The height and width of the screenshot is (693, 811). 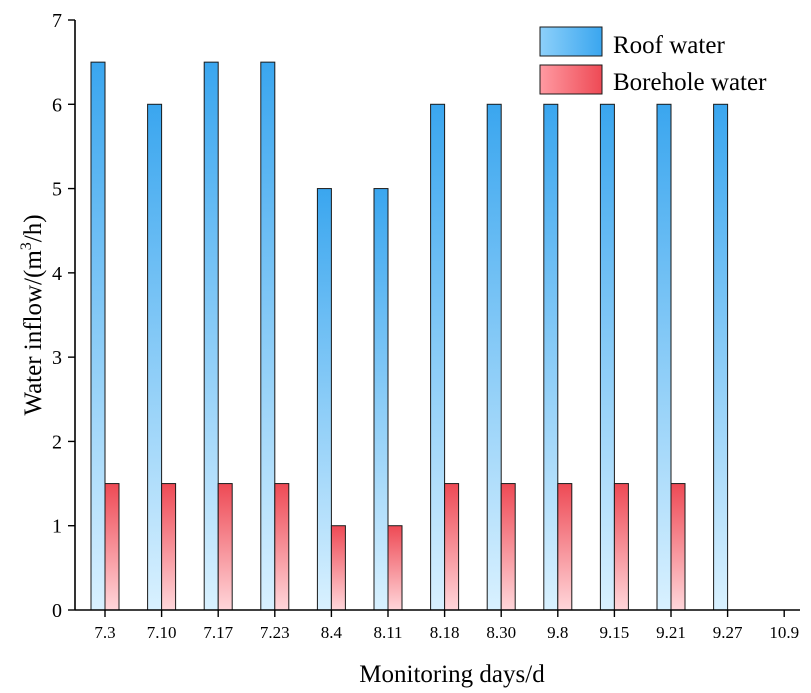 I want to click on bar-roof-water-8.30, so click(x=494, y=357).